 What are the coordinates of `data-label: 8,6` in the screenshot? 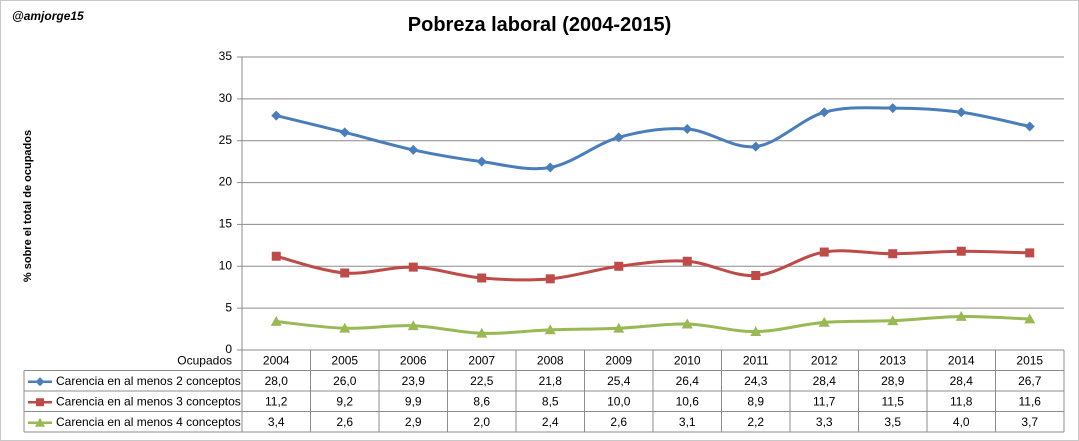 It's located at (481, 401).